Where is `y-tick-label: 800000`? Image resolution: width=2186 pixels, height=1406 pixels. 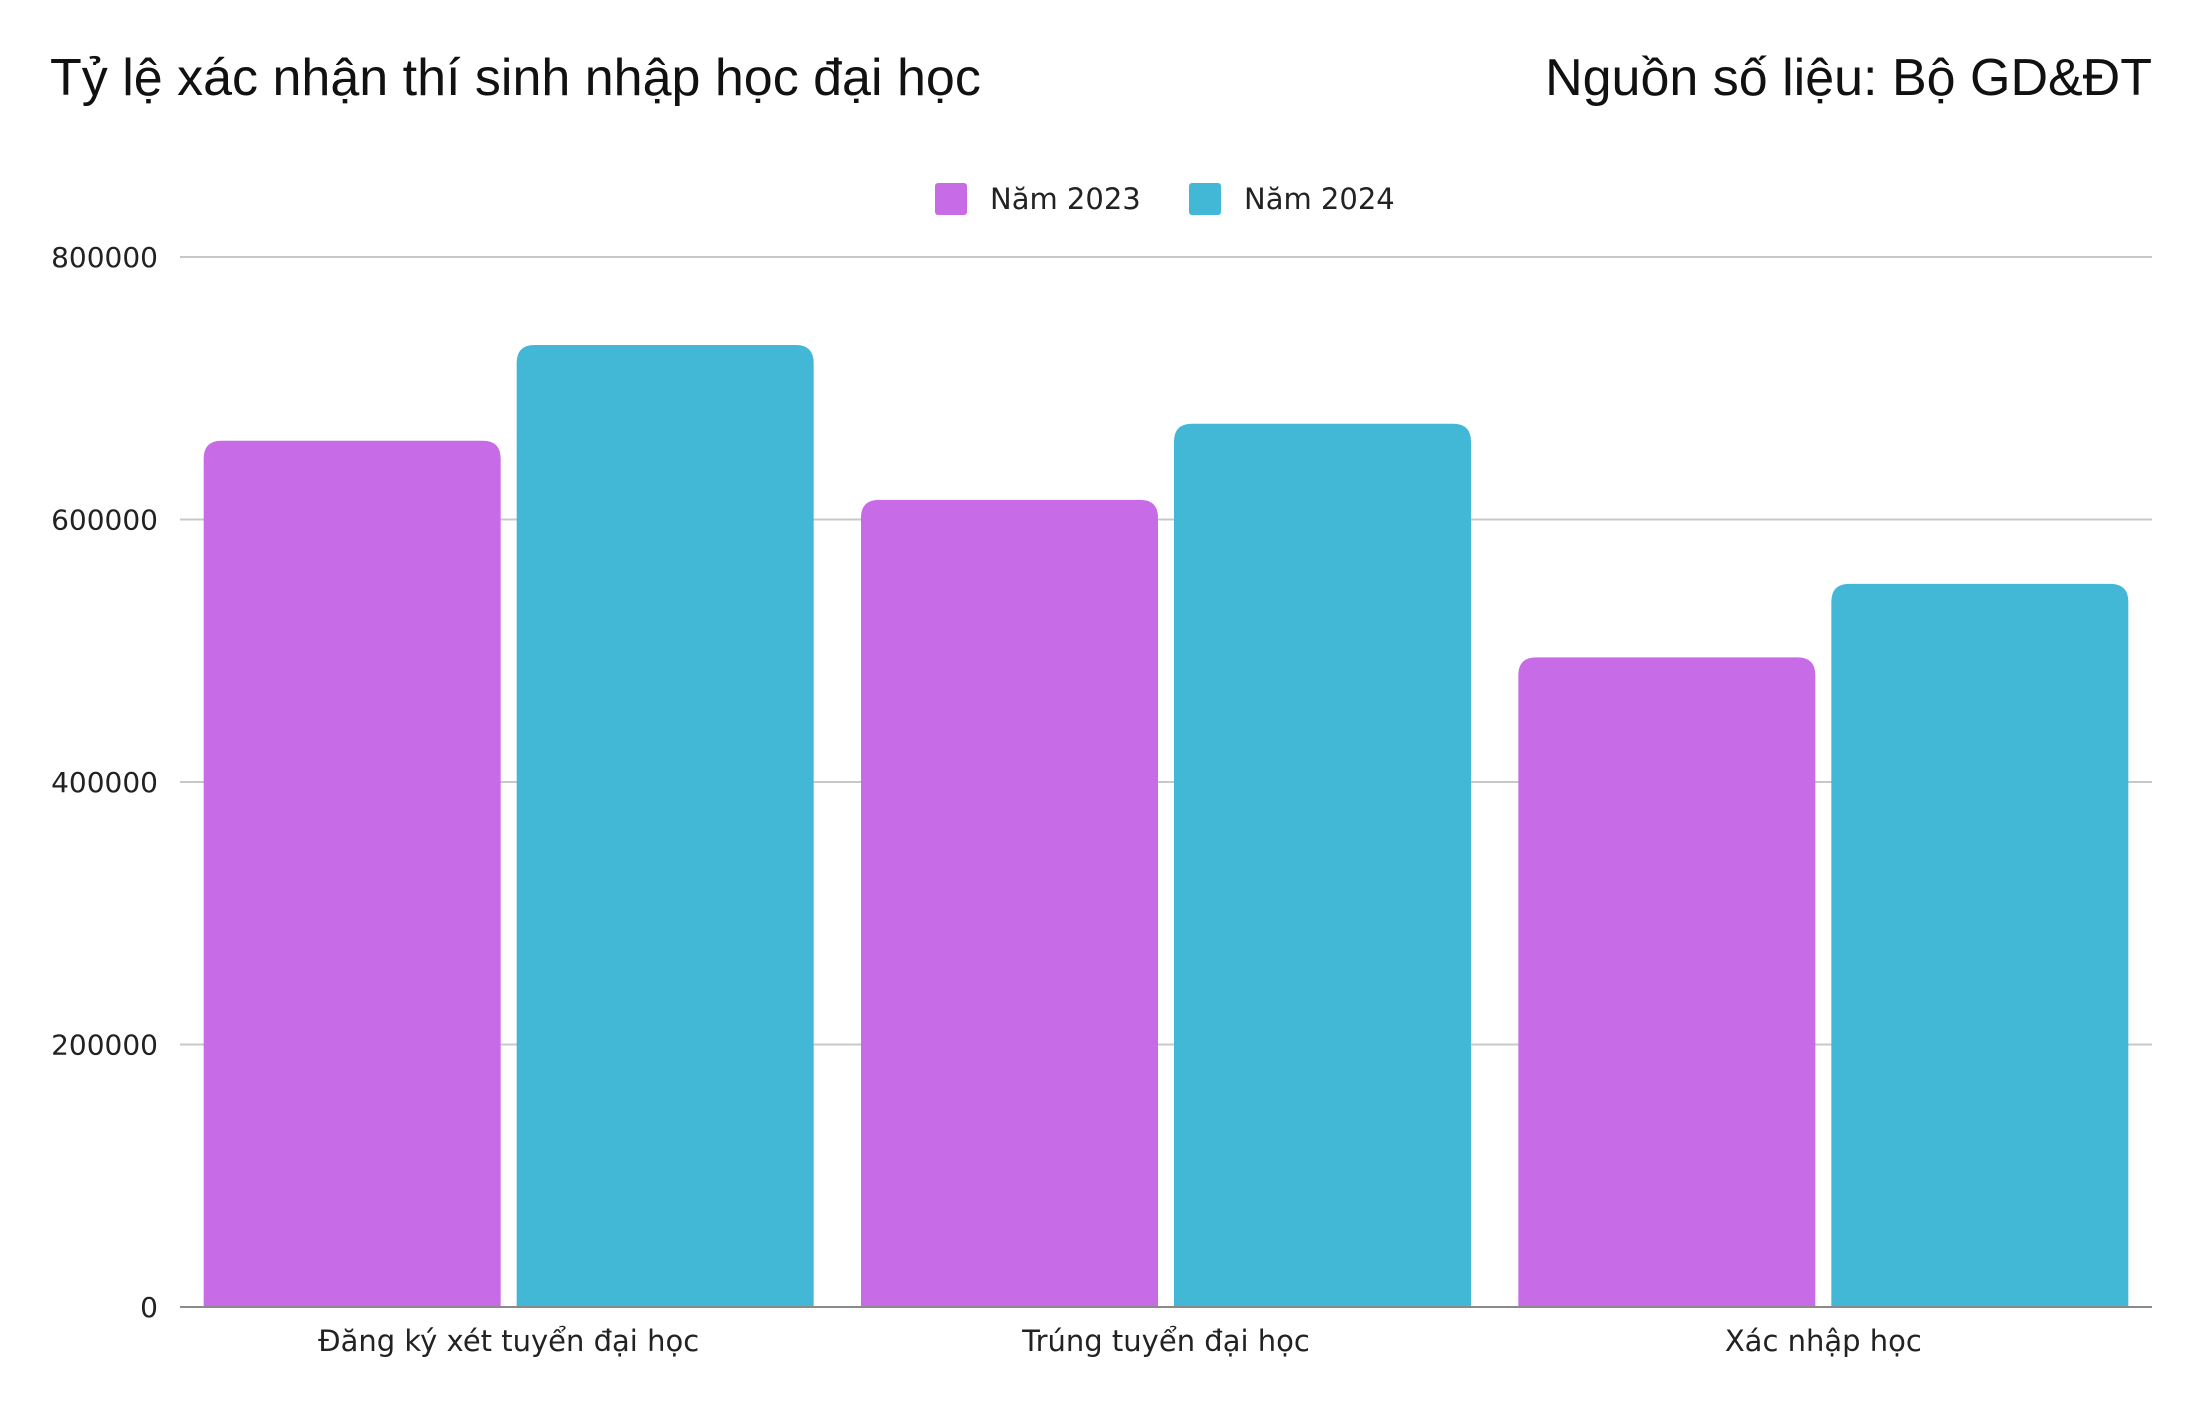 y-tick-label: 800000 is located at coordinates (104, 257).